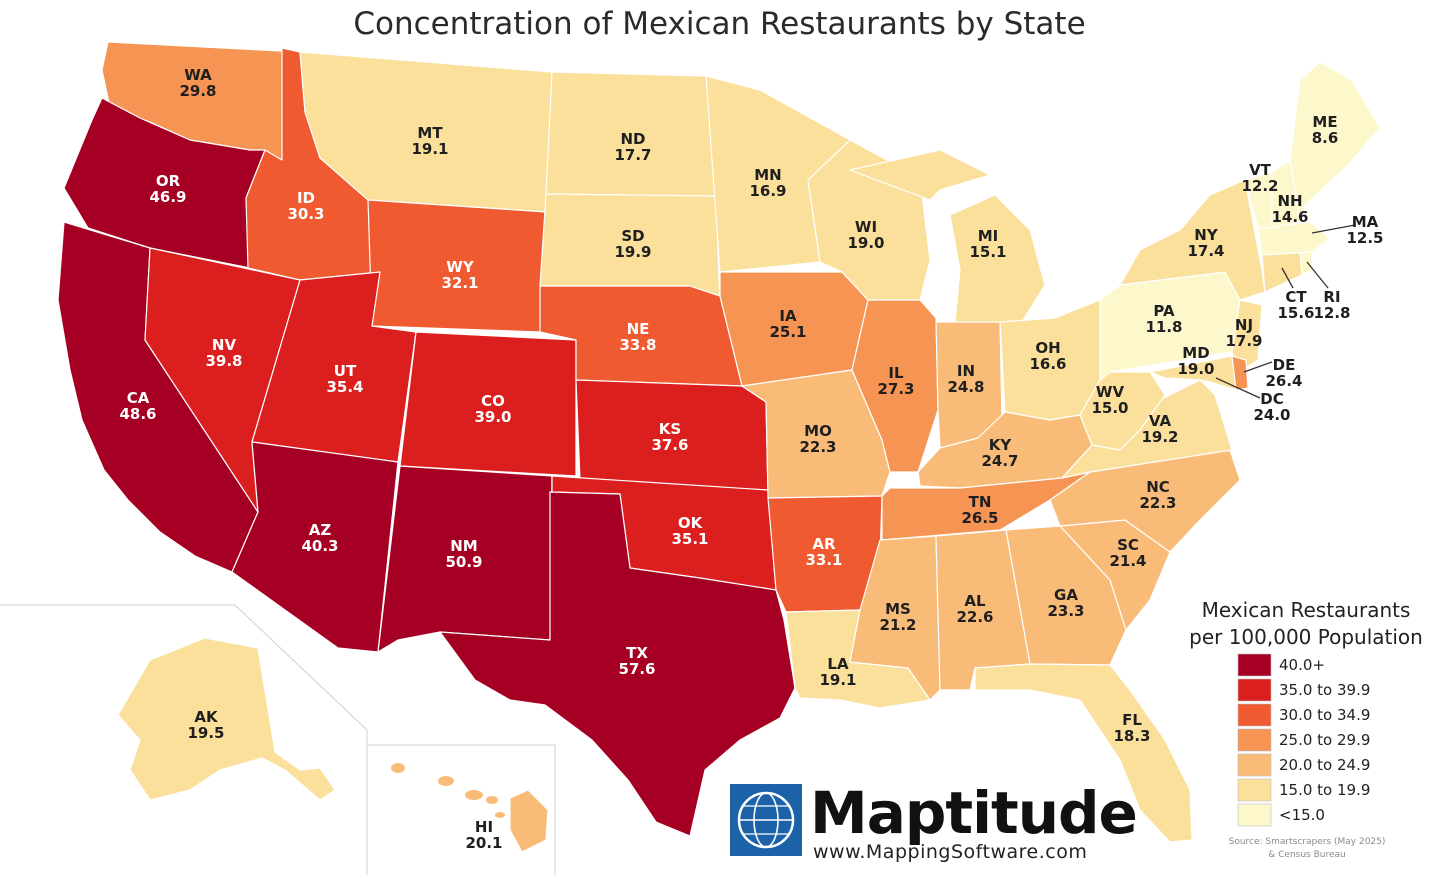 The width and height of the screenshot is (1439, 875). What do you see at coordinates (1159, 437) in the screenshot?
I see `state-value-va: 19.2` at bounding box center [1159, 437].